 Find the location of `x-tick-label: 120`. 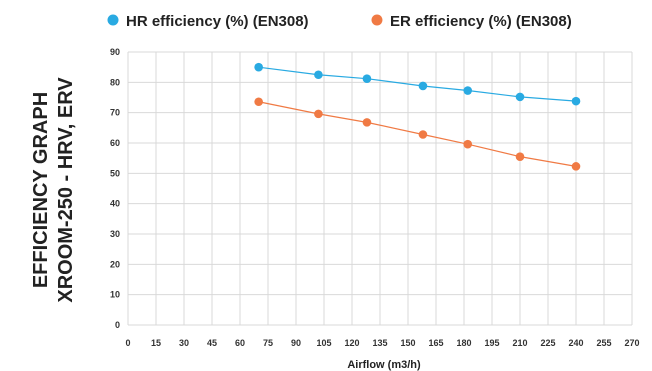

x-tick-label: 120 is located at coordinates (351, 343).